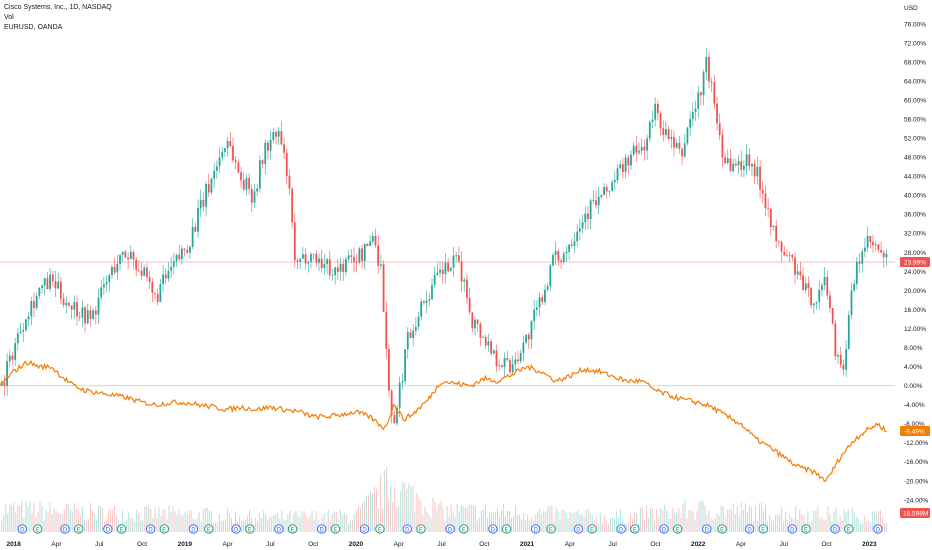 The image size is (932, 550). I want to click on y-tick-label: 40.00%, so click(915, 196).